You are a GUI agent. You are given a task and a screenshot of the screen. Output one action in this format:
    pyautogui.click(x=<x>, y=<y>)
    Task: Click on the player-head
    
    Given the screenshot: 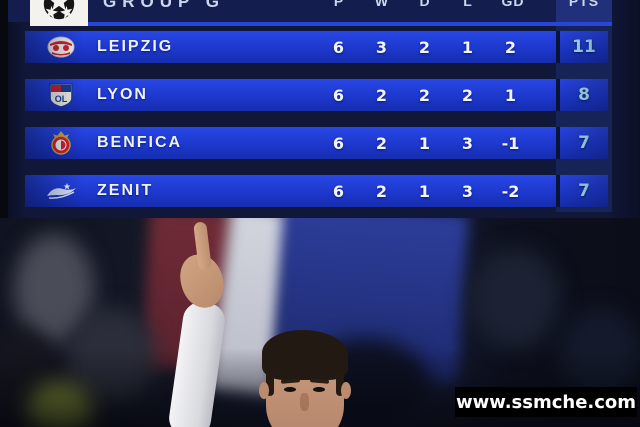 What is the action you would take?
    pyautogui.click(x=305, y=378)
    